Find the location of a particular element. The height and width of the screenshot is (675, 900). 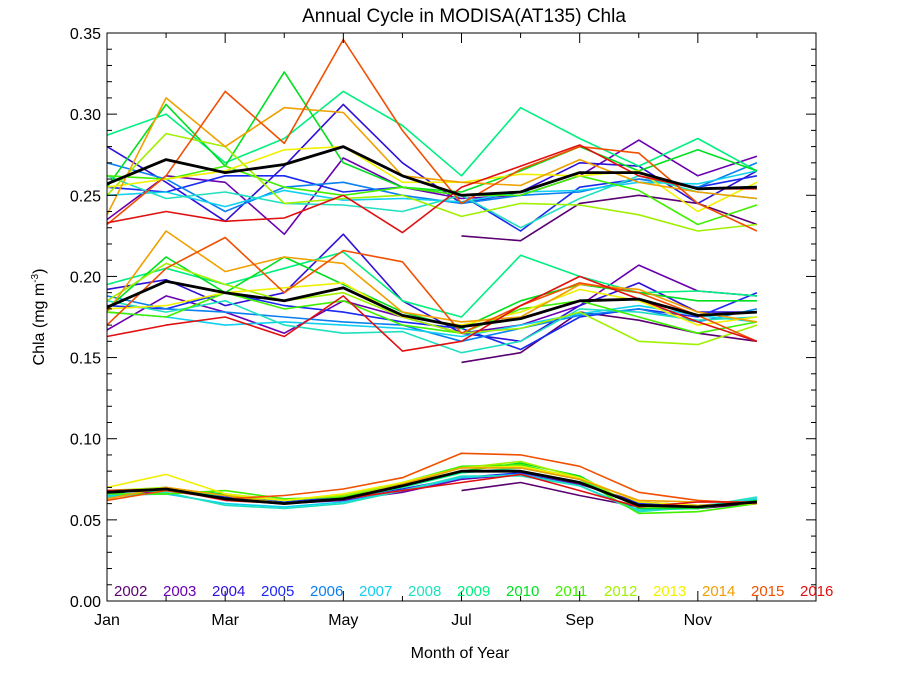

legend-entry-2004: 2004 is located at coordinates (228, 591).